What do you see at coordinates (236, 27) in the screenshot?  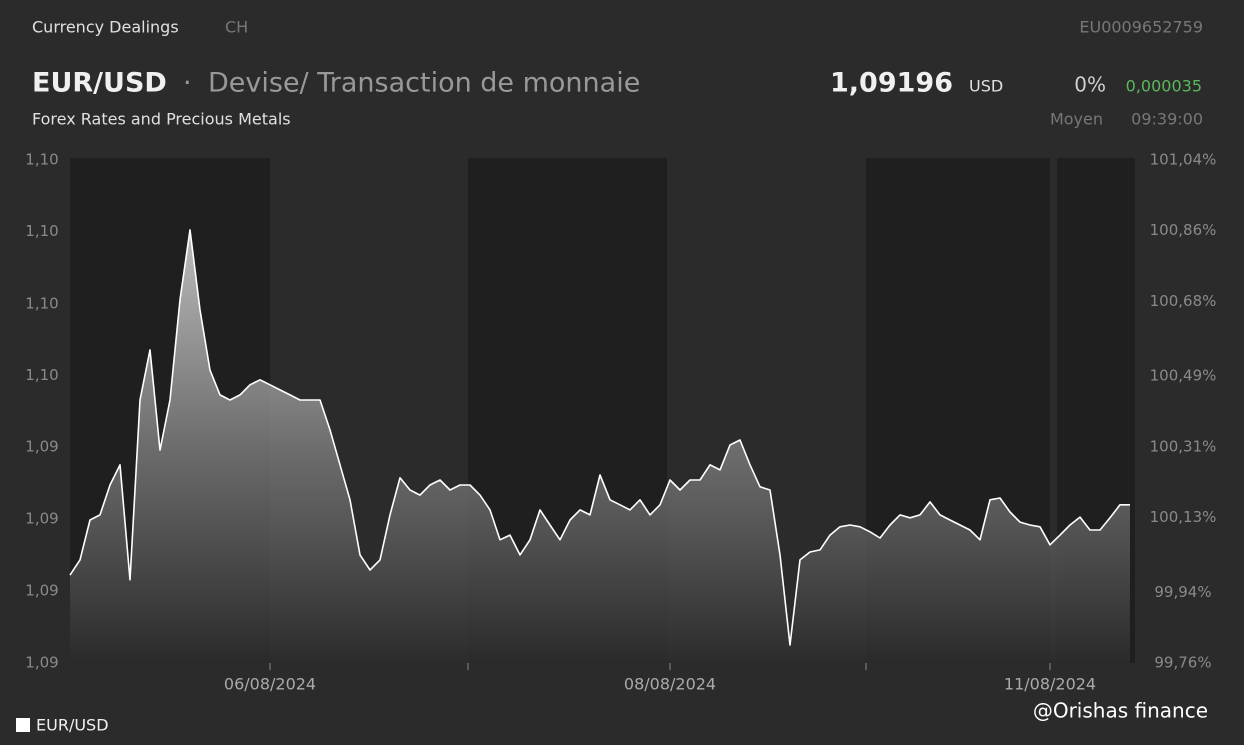 I see `country: CH` at bounding box center [236, 27].